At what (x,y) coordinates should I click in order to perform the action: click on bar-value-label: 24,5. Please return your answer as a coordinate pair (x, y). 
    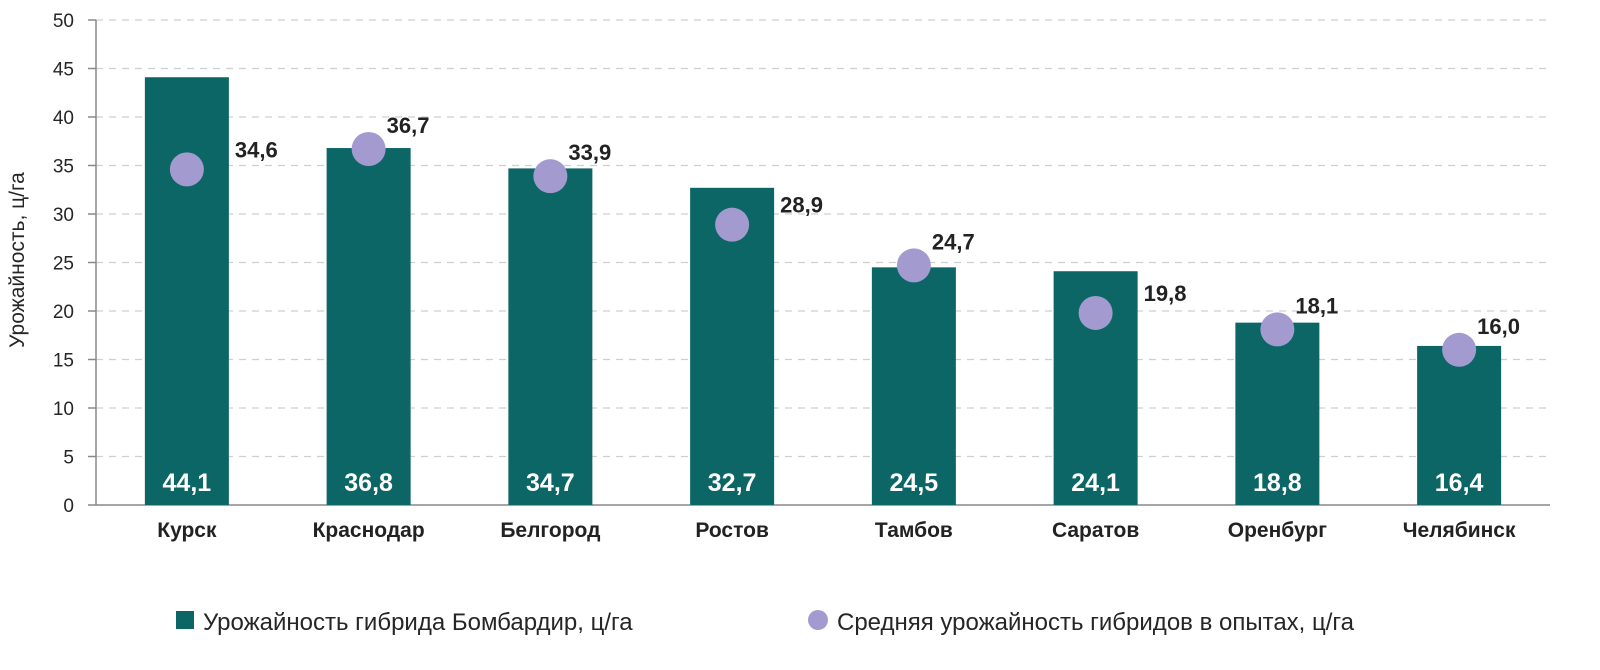
    Looking at the image, I should click on (914, 483).